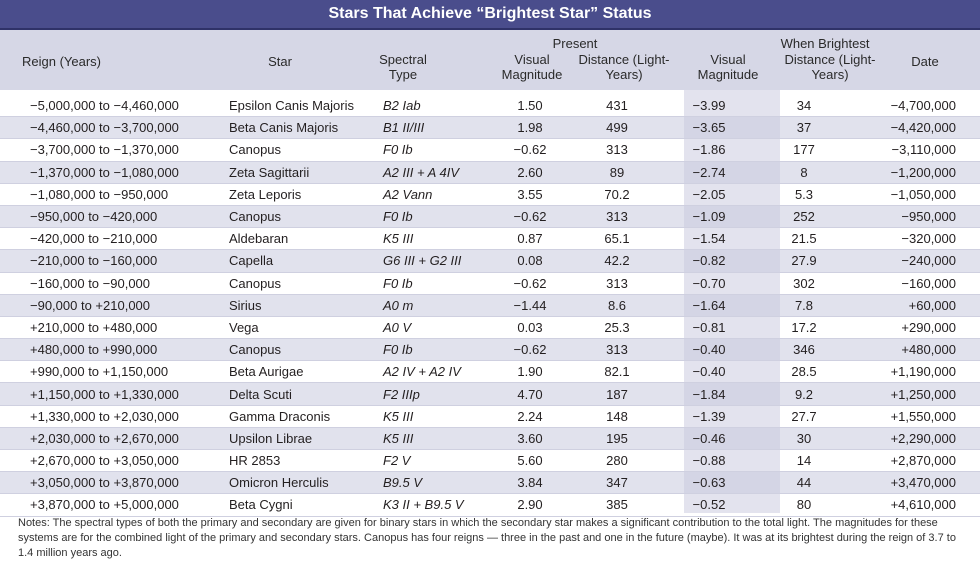 This screenshot has height=573, width=980. Describe the element at coordinates (917, 483) in the screenshot. I see `cell-date: +3,470,000` at that location.